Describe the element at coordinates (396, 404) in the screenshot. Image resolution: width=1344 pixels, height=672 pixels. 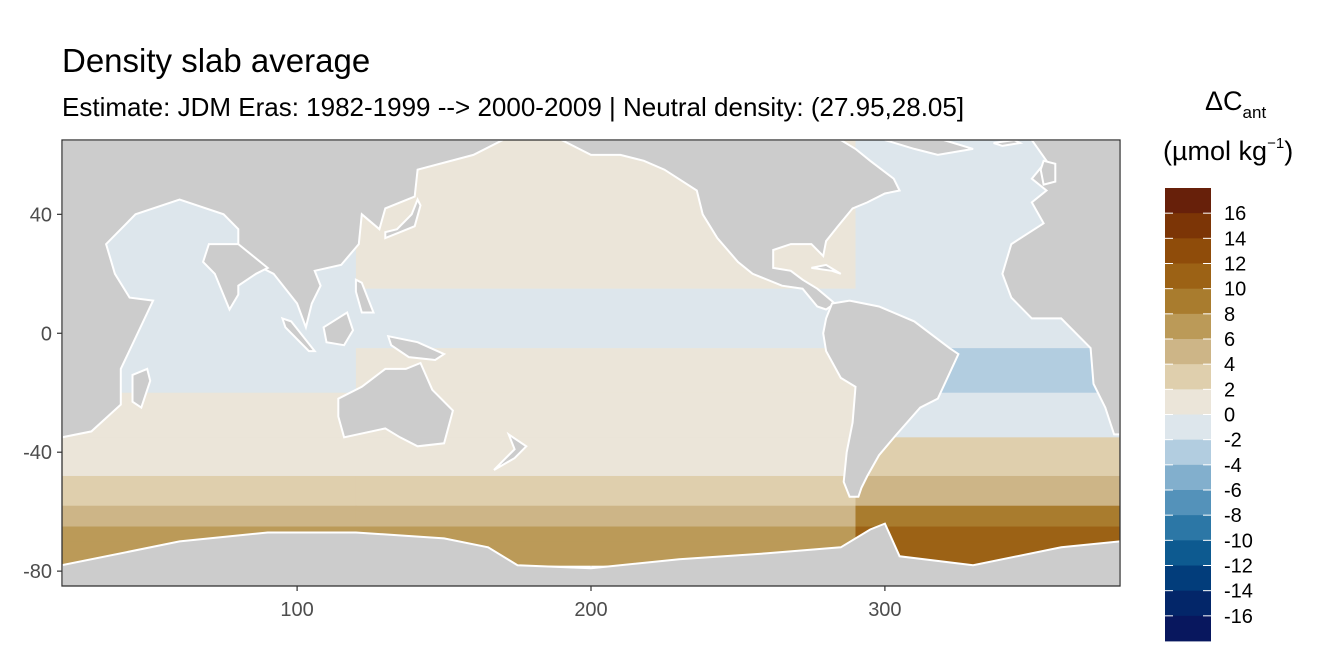
I see `land-australia` at that location.